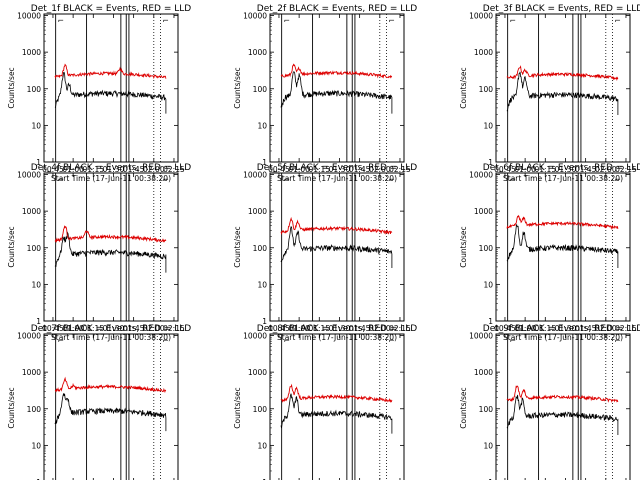  Describe the element at coordinates (561, 329) in the screenshot. I see `panel-title: Det_9f BLACK = Events, RED = LLD` at that location.